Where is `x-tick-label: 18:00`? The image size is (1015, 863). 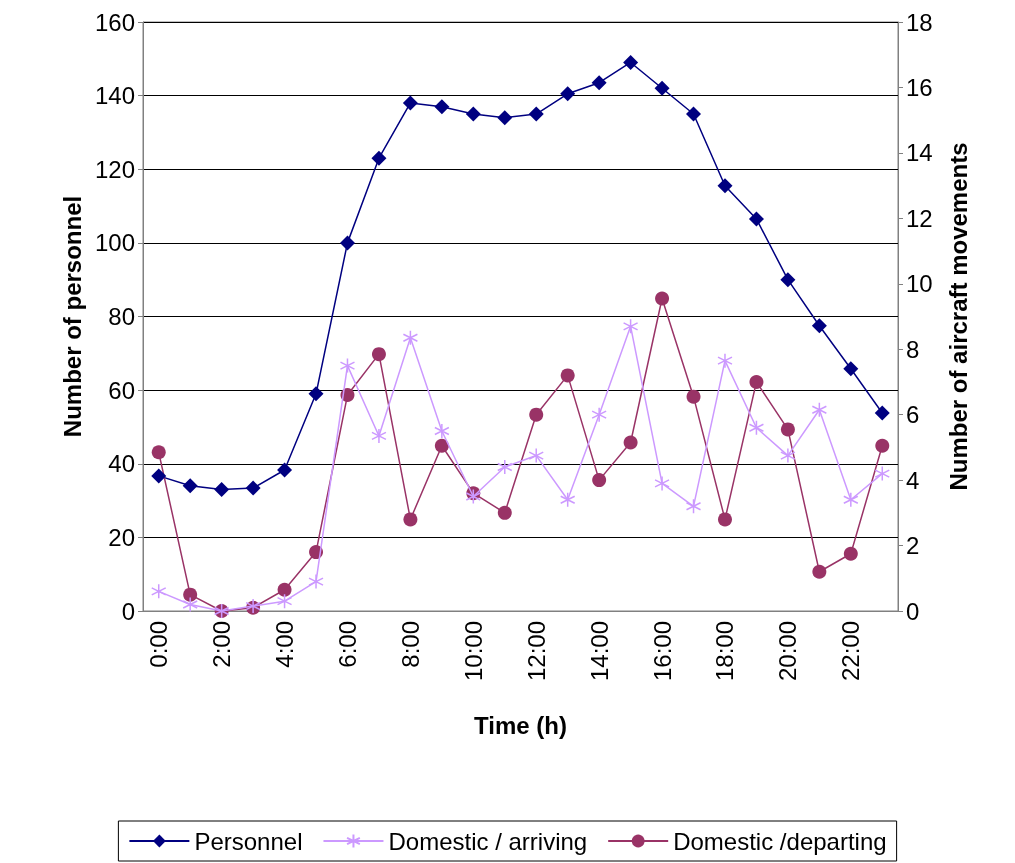
x-tick-label: 18:00 is located at coordinates (725, 651).